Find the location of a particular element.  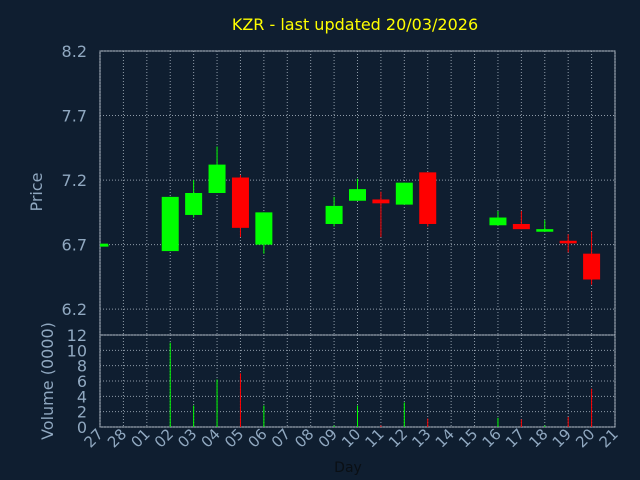

volume-series is located at coordinates (381, 384).